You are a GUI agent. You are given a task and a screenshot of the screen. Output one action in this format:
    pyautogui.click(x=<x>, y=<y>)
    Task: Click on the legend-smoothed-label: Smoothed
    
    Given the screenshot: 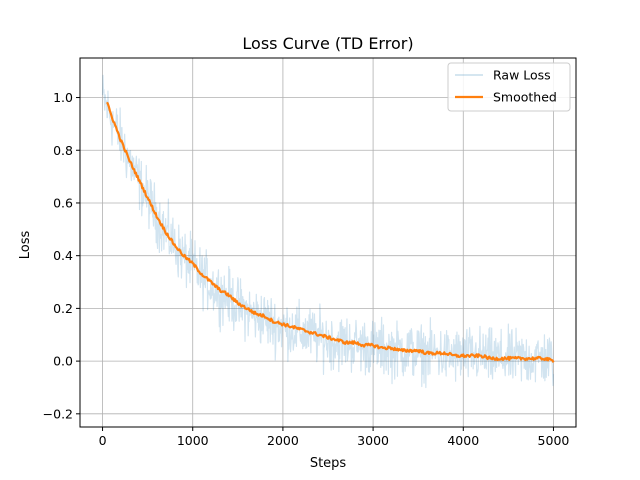 What is the action you would take?
    pyautogui.click(x=525, y=97)
    